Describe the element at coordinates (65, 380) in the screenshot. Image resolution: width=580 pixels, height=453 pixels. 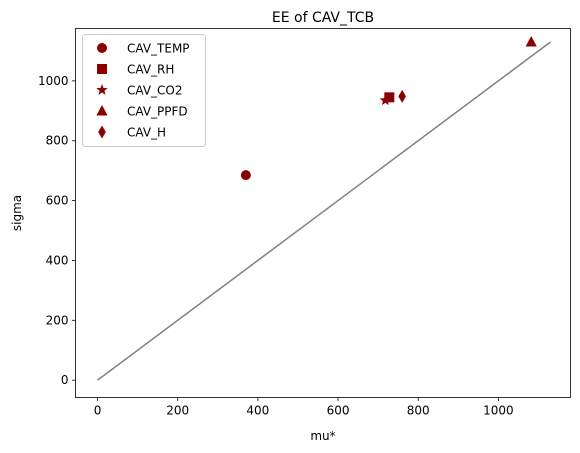
I see `y-tick-label: 0` at that location.